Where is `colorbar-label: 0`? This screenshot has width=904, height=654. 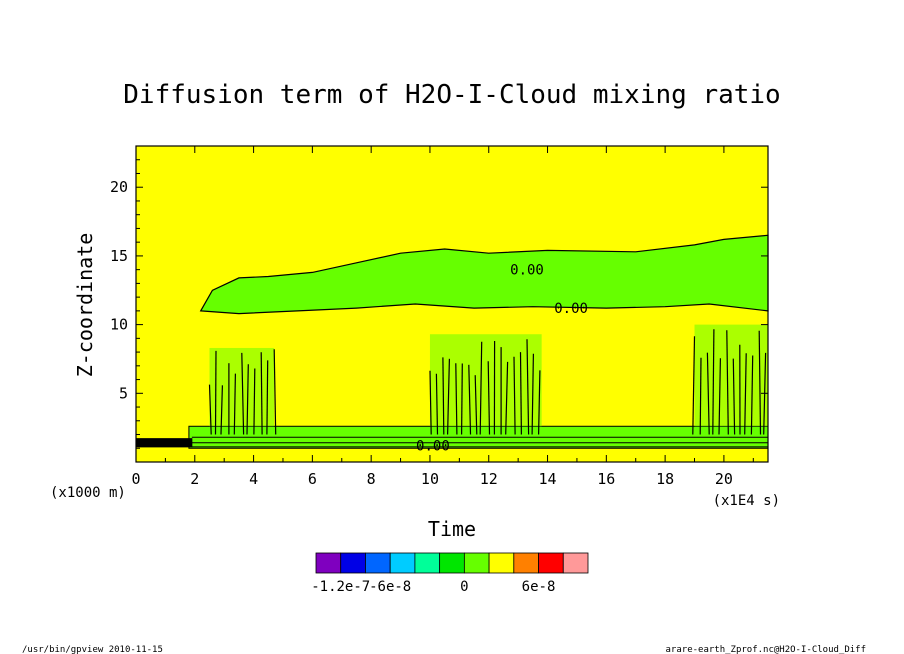
colorbar-label: 0 is located at coordinates (464, 587).